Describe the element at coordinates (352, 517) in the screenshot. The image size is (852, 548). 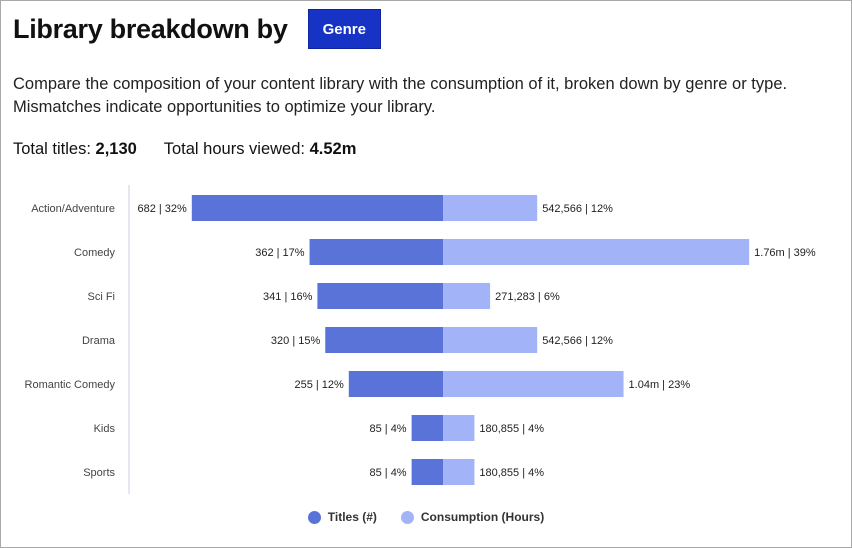
I see `legend-label-titles: Titles (#)` at that location.